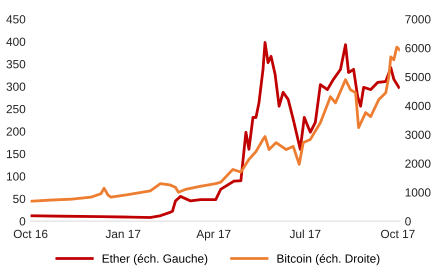 The height and width of the screenshot is (273, 437). Describe the element at coordinates (417, 106) in the screenshot. I see `y2-tick-label: 4000` at that location.